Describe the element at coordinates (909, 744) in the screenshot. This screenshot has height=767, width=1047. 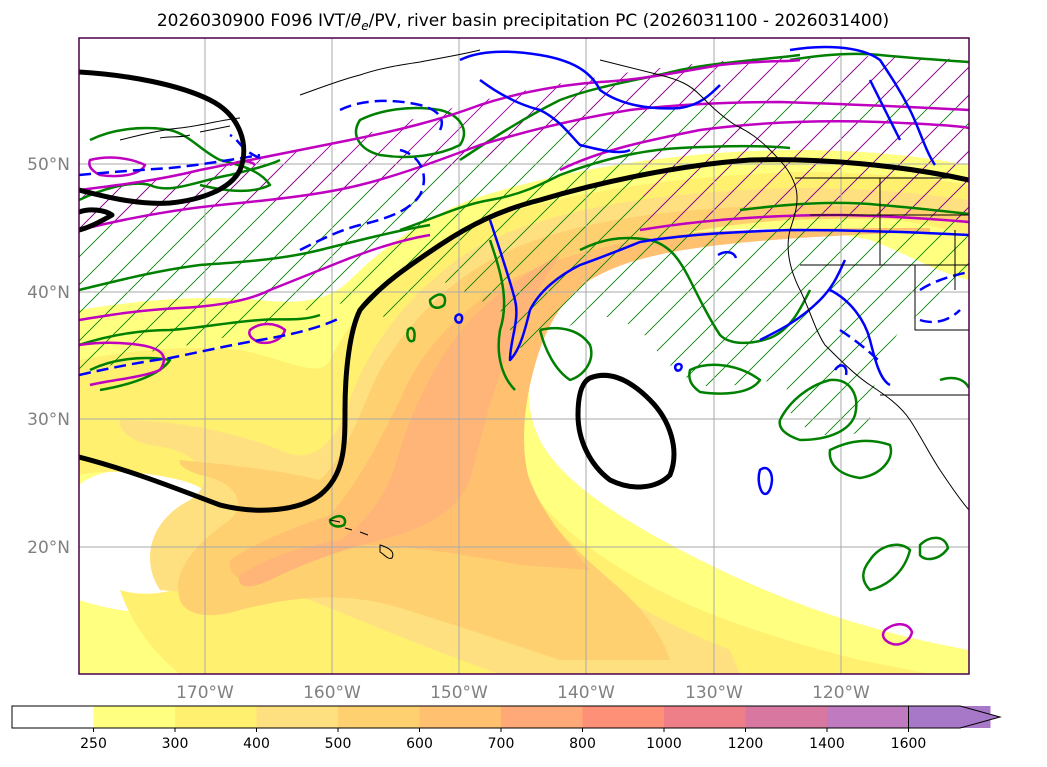
I see `colorbar-tick-label: 1600` at that location.